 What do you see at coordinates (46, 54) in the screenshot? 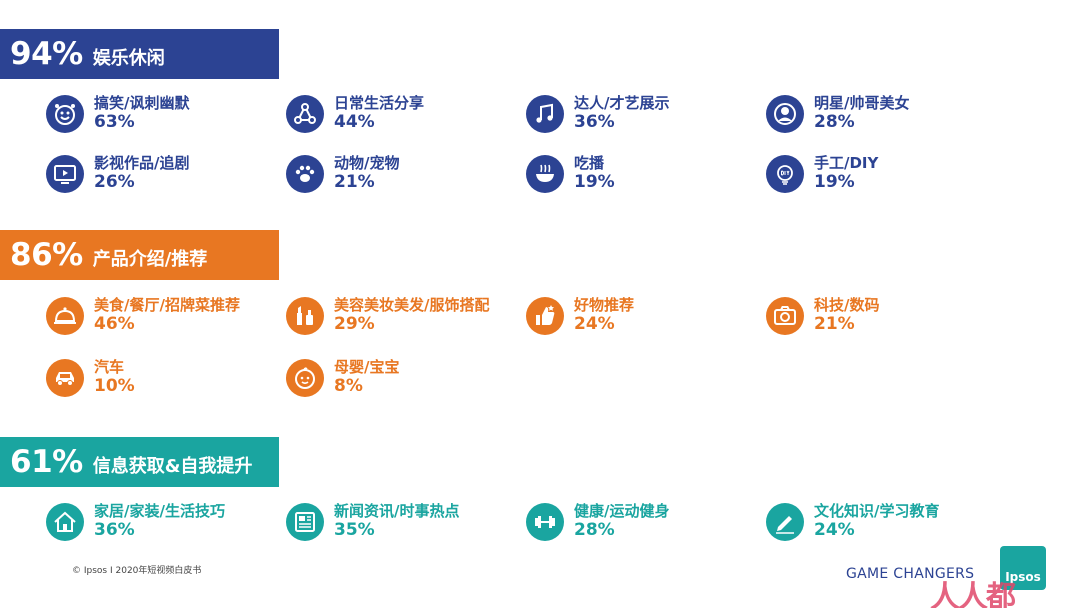
I see `section-percent: 94%` at bounding box center [46, 54].